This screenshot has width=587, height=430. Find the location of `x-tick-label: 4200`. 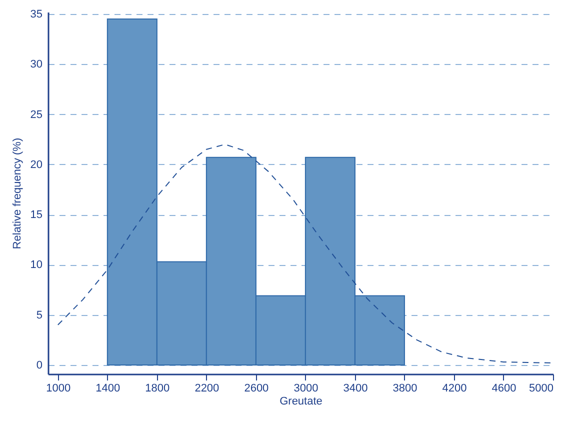

x-tick-label: 4200 is located at coordinates (454, 388).